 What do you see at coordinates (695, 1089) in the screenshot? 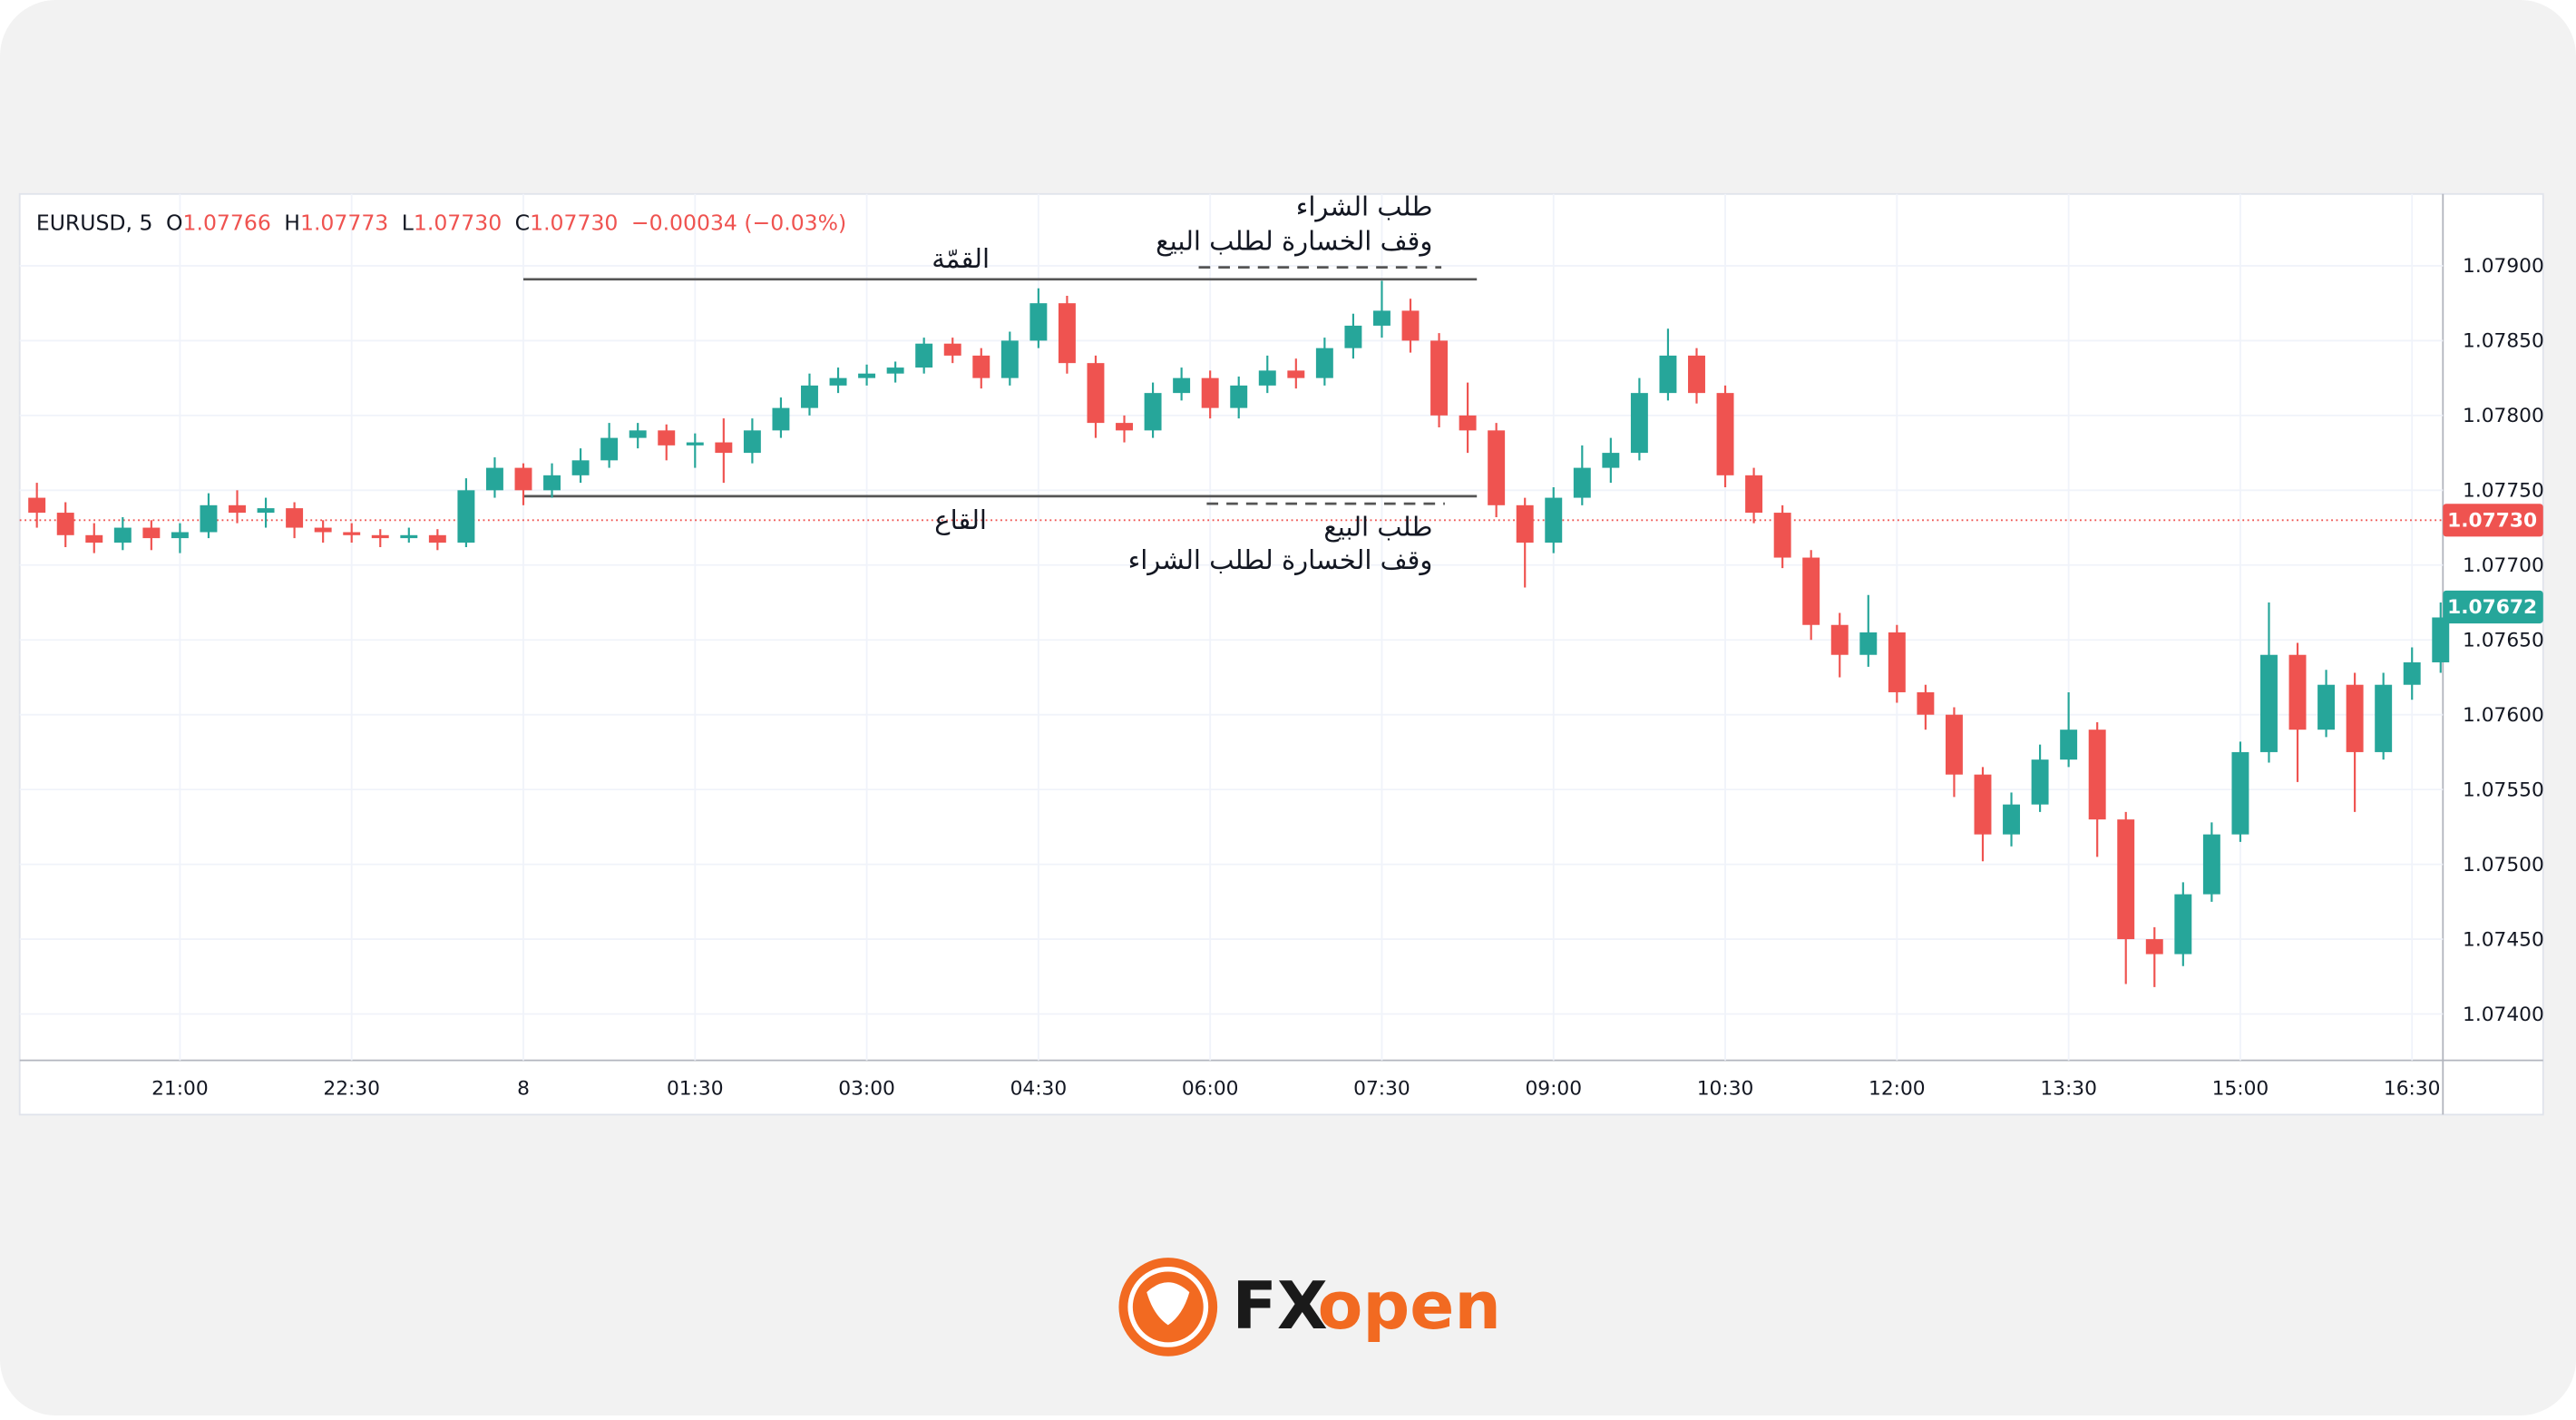
I see `x-tick-label: 01:30` at bounding box center [695, 1089].